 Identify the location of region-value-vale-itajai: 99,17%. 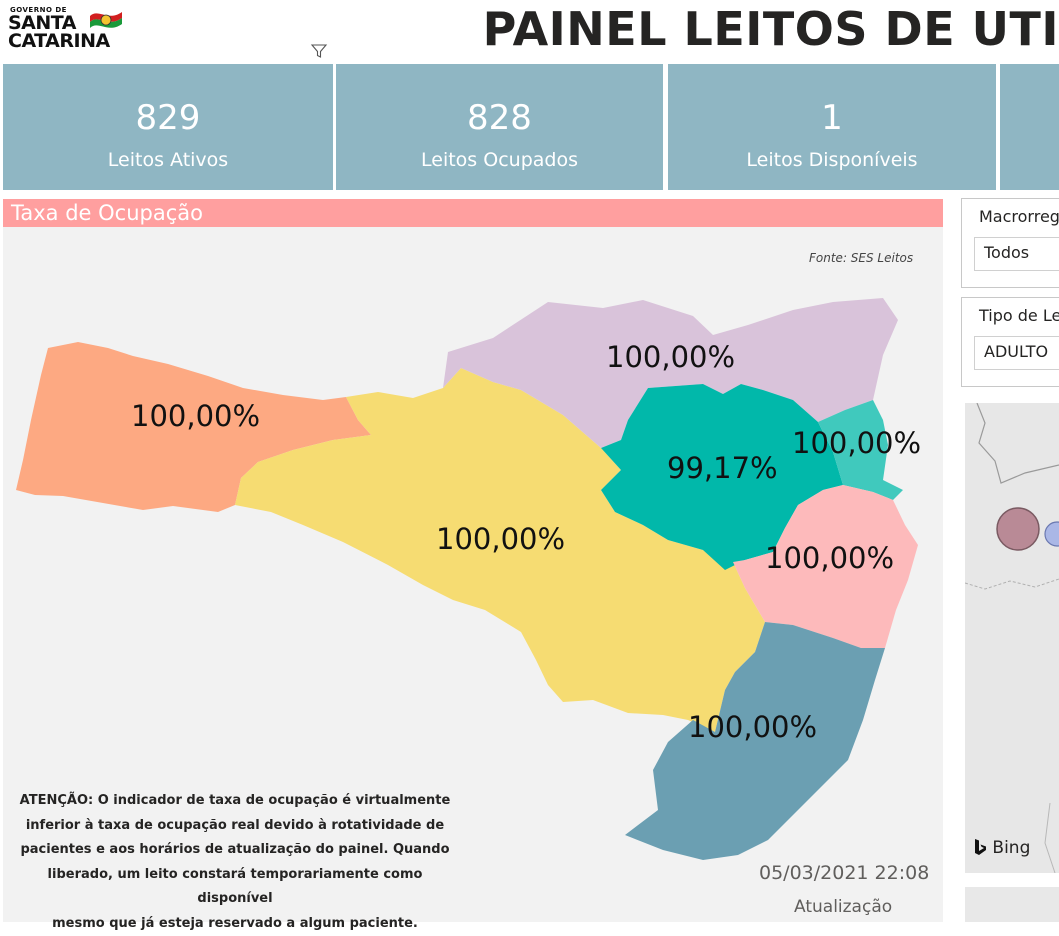
(722, 468).